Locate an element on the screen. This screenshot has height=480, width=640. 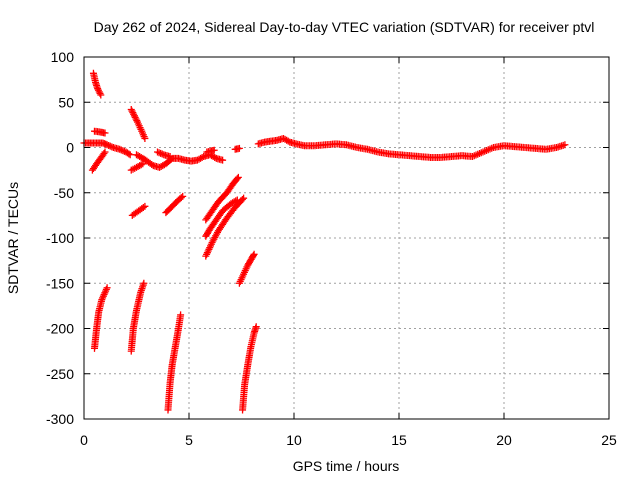
series-baseline-c is located at coordinates (237, 148).